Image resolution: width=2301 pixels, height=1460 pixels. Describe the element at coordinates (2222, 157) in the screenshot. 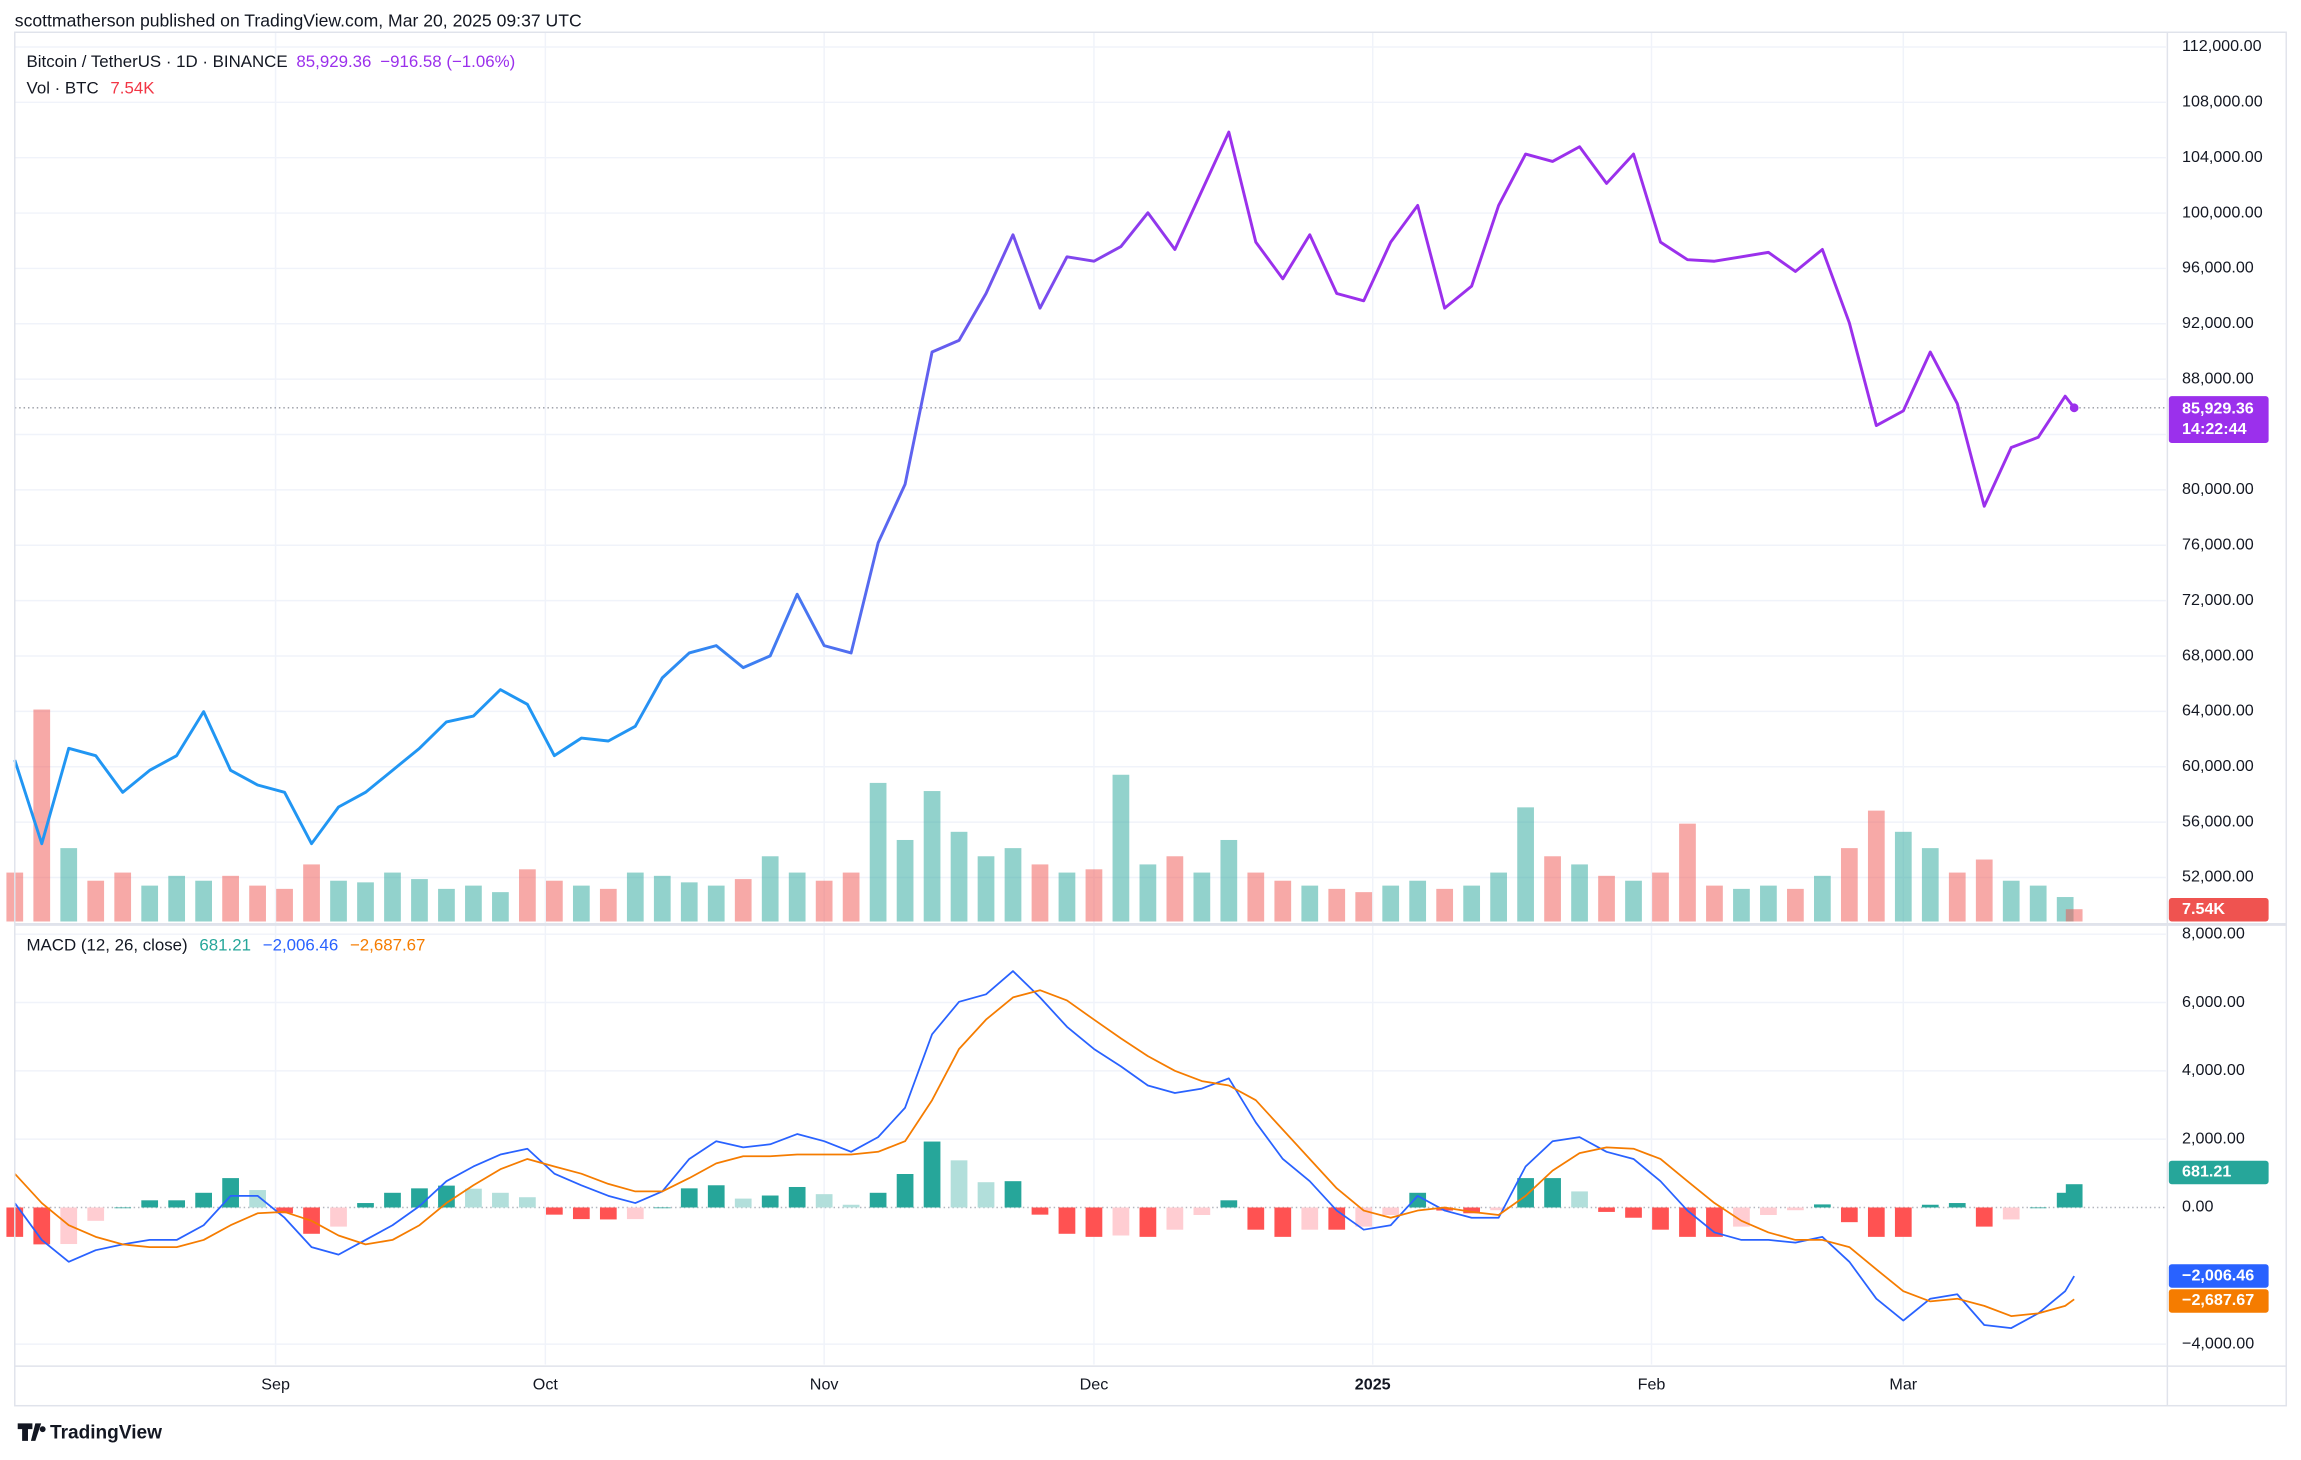

I see `y-tick-label: 104,000.00` at that location.